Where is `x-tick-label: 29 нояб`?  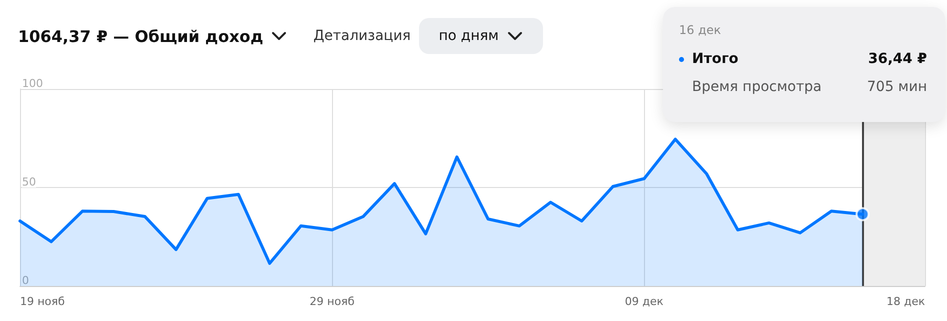
x-tick-label: 29 нояб is located at coordinates (332, 301).